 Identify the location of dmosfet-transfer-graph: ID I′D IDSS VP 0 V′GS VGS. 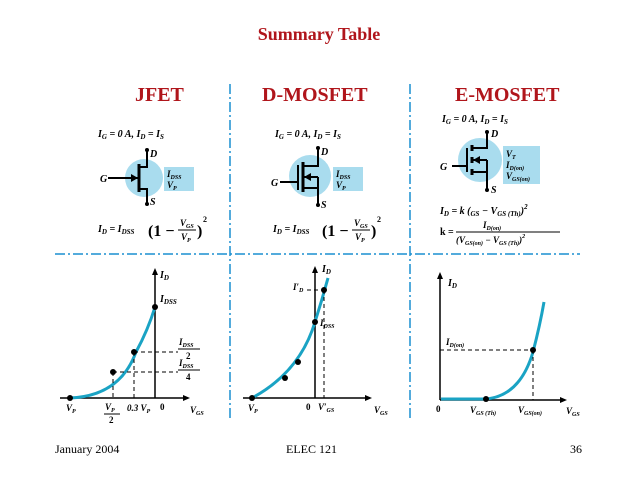
(315, 340).